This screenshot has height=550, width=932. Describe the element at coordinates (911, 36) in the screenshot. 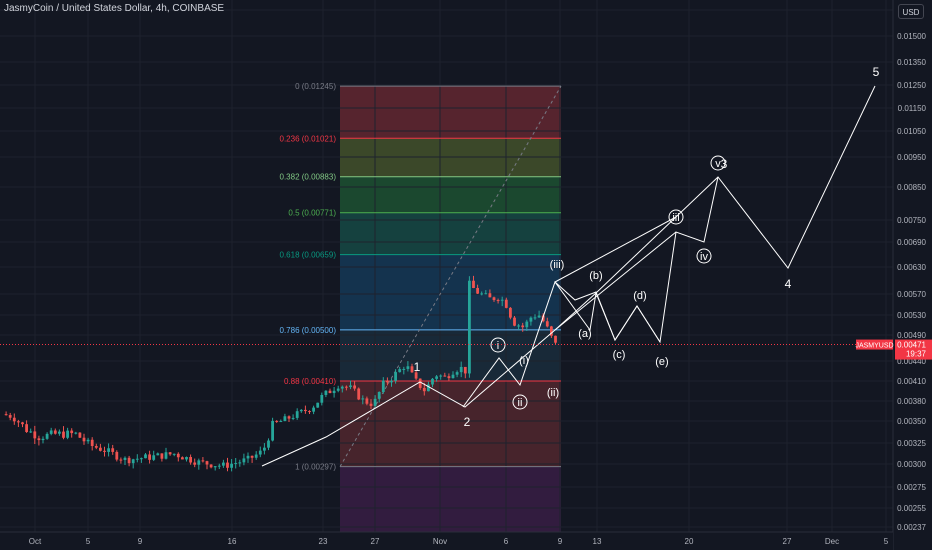

I see `y-tick-label: 0.01500` at that location.